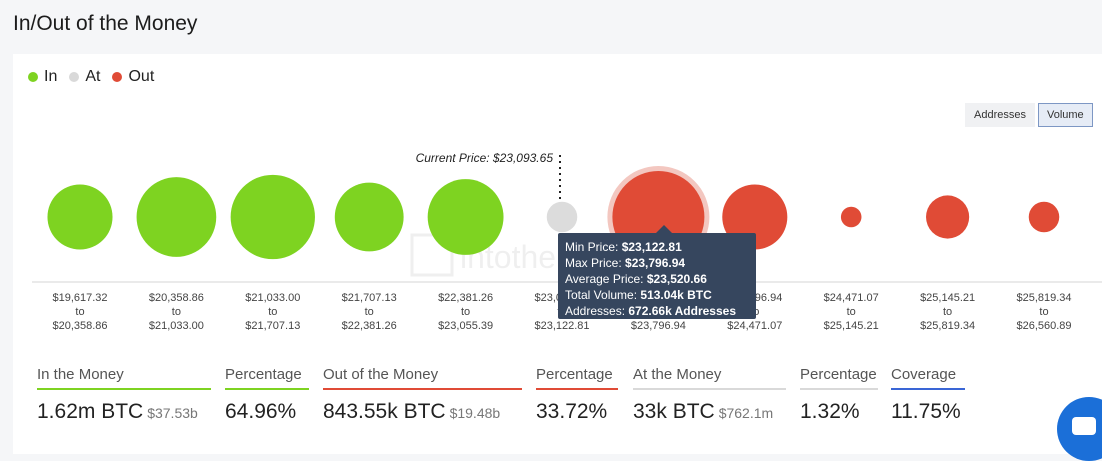 This screenshot has width=1102, height=461. What do you see at coordinates (947, 326) in the screenshot?
I see `range-label-9-2: $25,819.34` at bounding box center [947, 326].